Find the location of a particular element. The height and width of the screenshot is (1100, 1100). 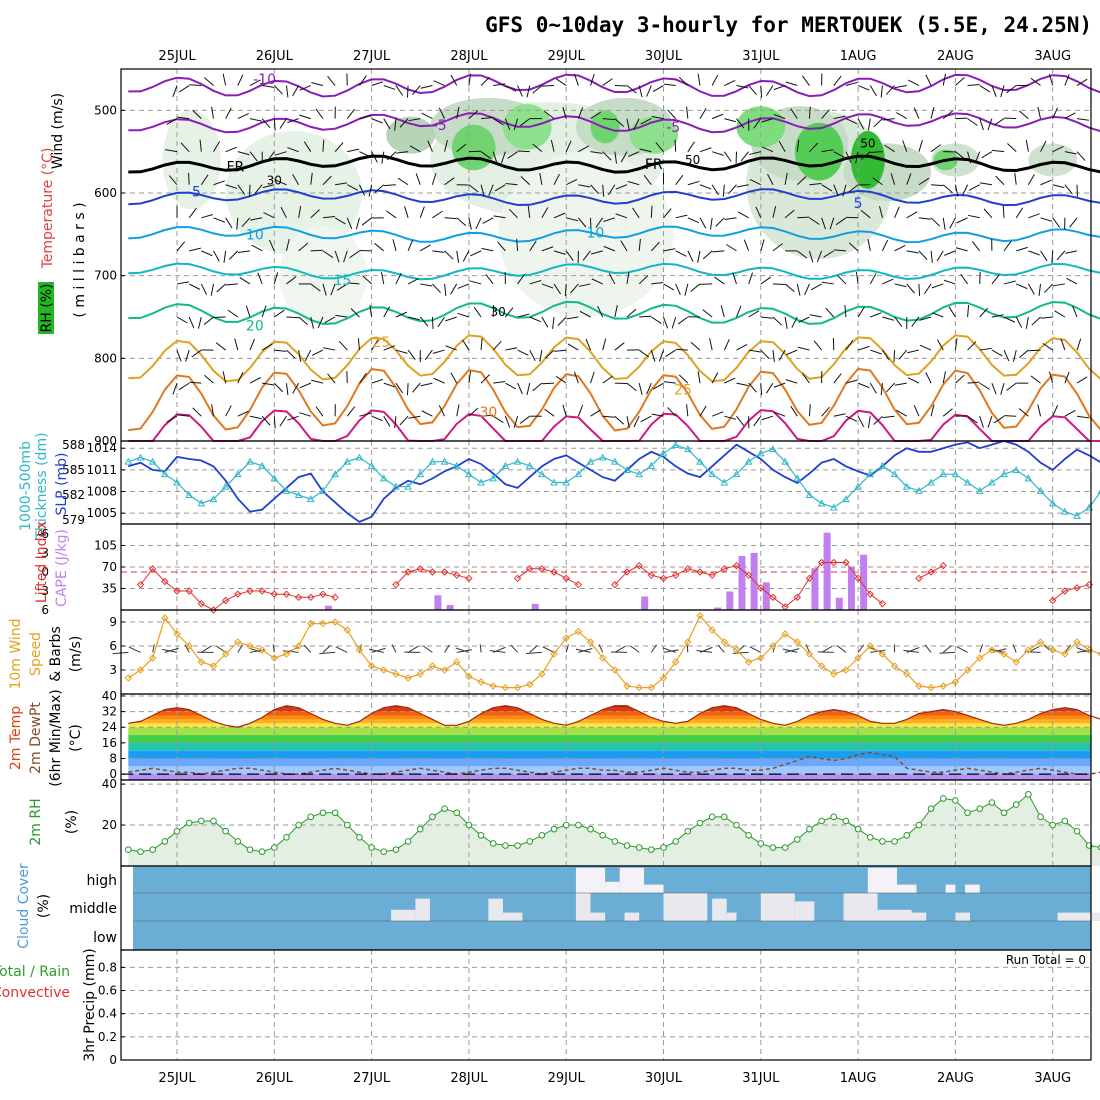

temp-tick-label: 8 is located at coordinates (113, 759).